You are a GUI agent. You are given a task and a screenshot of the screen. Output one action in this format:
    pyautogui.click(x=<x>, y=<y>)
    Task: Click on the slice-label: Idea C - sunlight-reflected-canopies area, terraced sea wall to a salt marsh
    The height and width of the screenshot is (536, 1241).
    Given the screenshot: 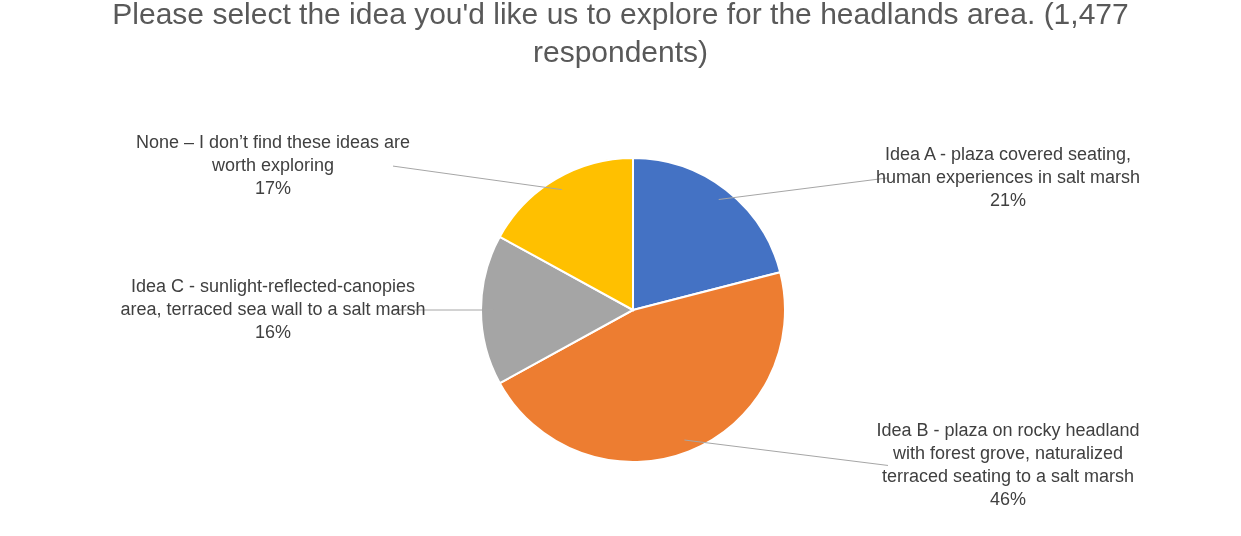 What is the action you would take?
    pyautogui.click(x=273, y=297)
    